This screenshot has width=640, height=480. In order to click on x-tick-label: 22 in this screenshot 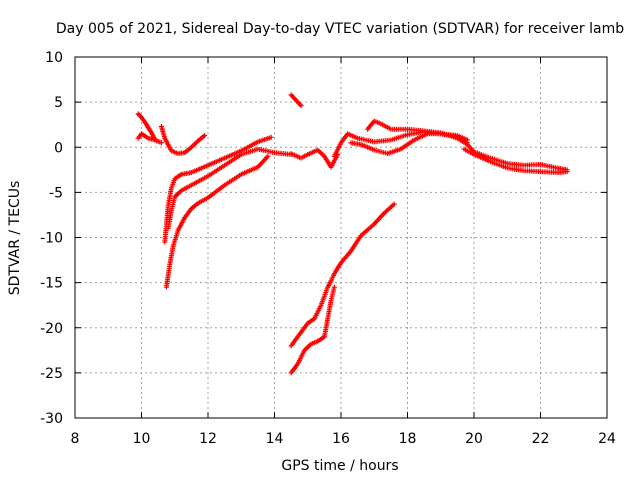, I will do `click(541, 439)`.